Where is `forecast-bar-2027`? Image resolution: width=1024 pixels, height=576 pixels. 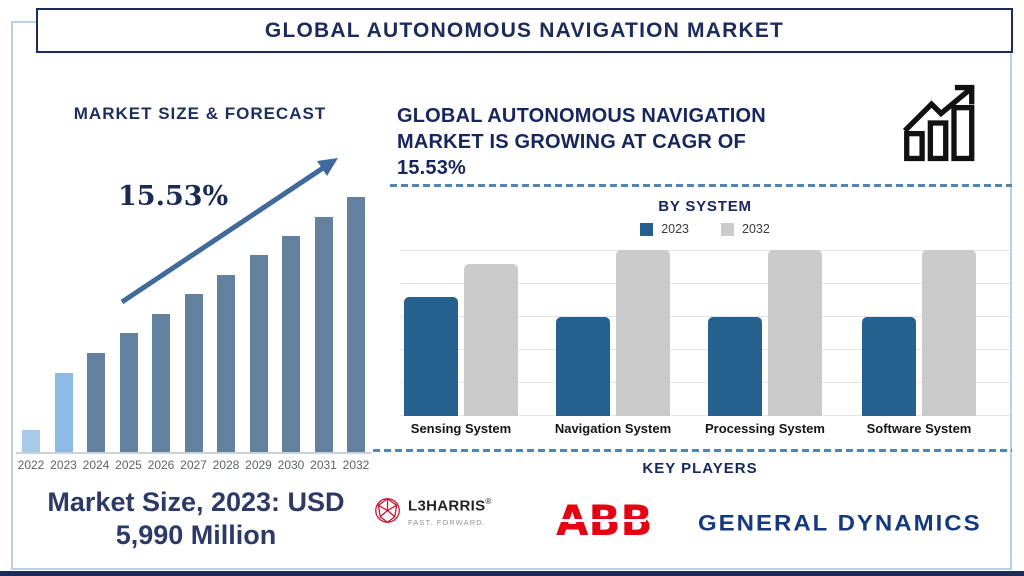
forecast-bar-2027 is located at coordinates (193, 373).